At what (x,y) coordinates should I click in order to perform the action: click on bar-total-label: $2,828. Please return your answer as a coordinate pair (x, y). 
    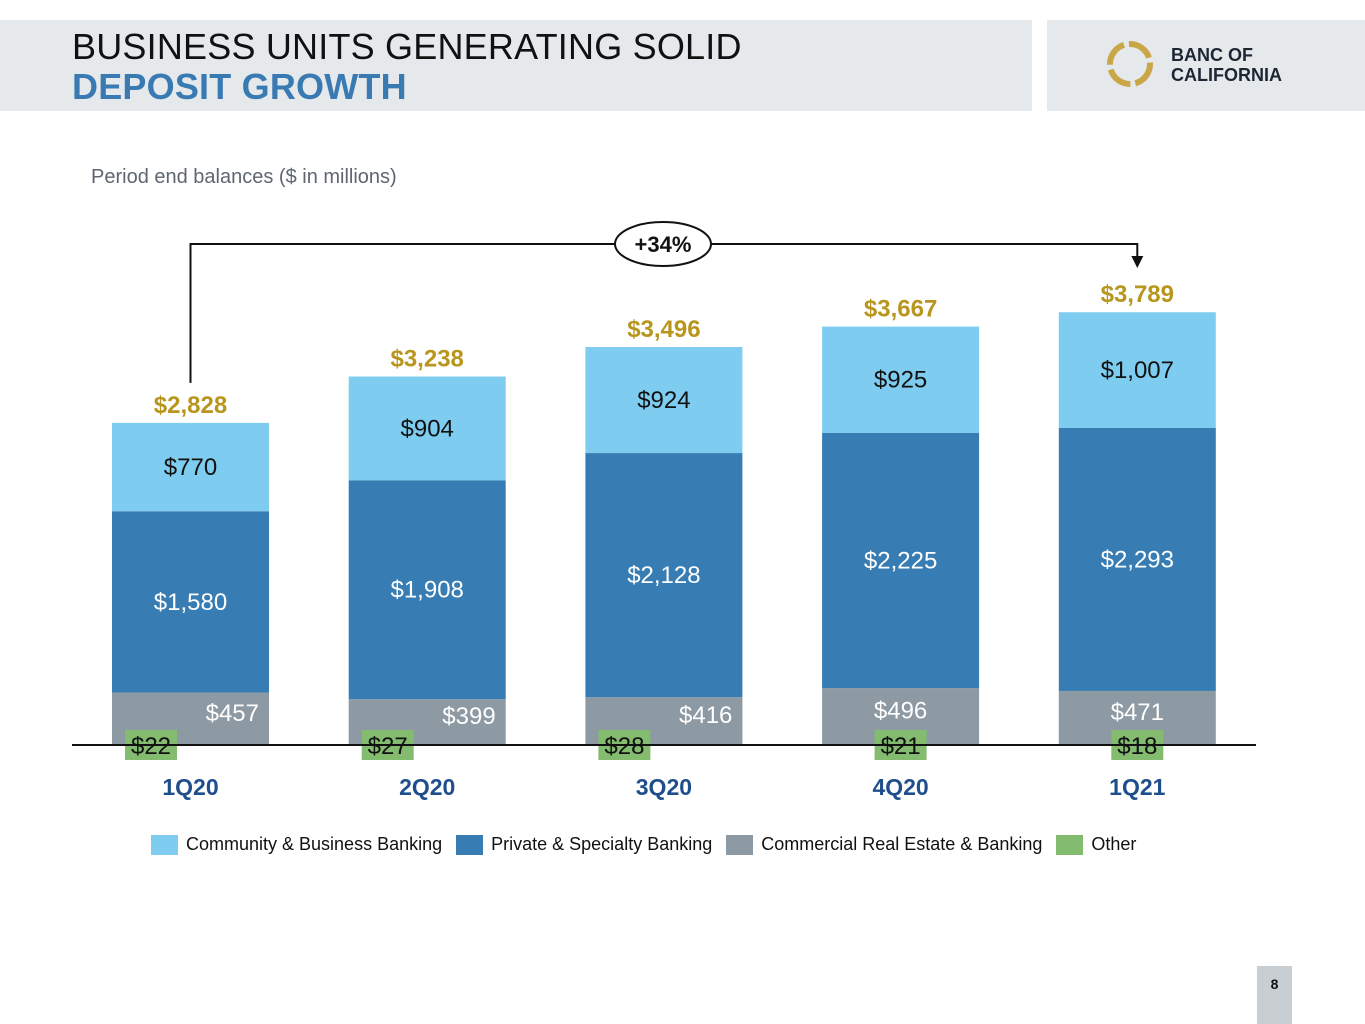
    Looking at the image, I should click on (190, 405).